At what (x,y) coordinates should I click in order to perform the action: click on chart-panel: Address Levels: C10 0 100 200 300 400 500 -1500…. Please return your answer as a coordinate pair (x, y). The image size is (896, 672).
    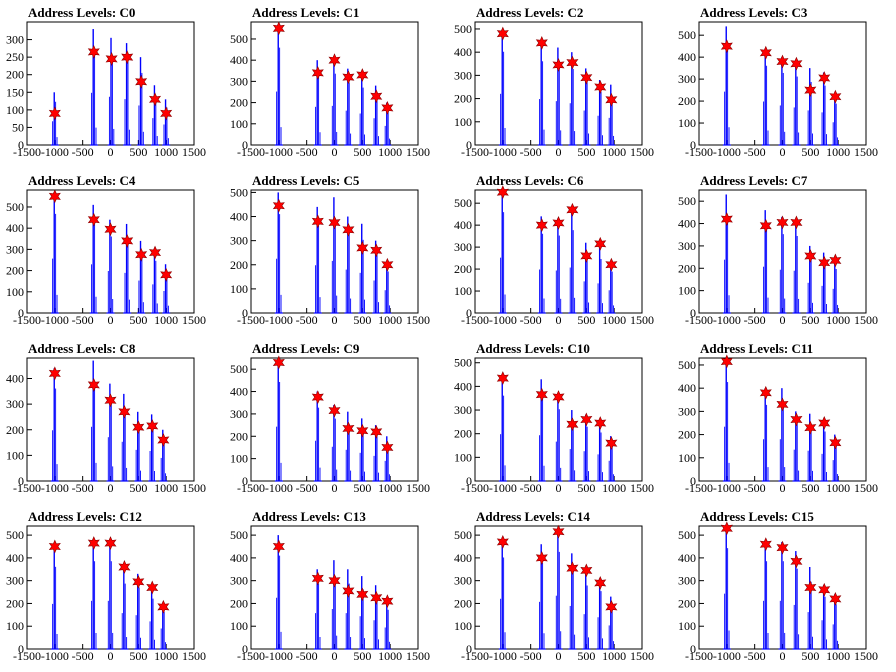
    Looking at the image, I should click on (560, 420).